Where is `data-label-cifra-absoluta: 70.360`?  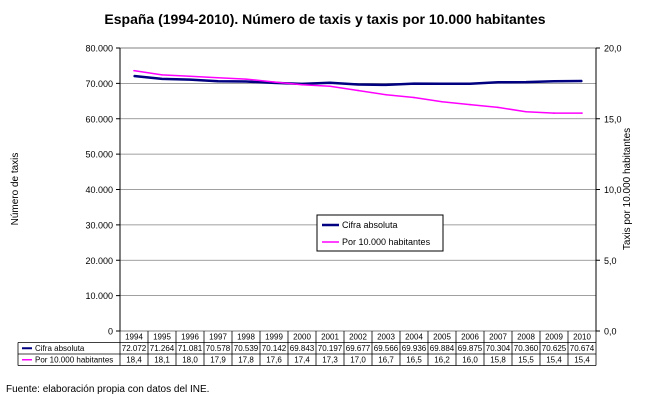 data-label-cifra-absoluta: 70.360 is located at coordinates (526, 348).